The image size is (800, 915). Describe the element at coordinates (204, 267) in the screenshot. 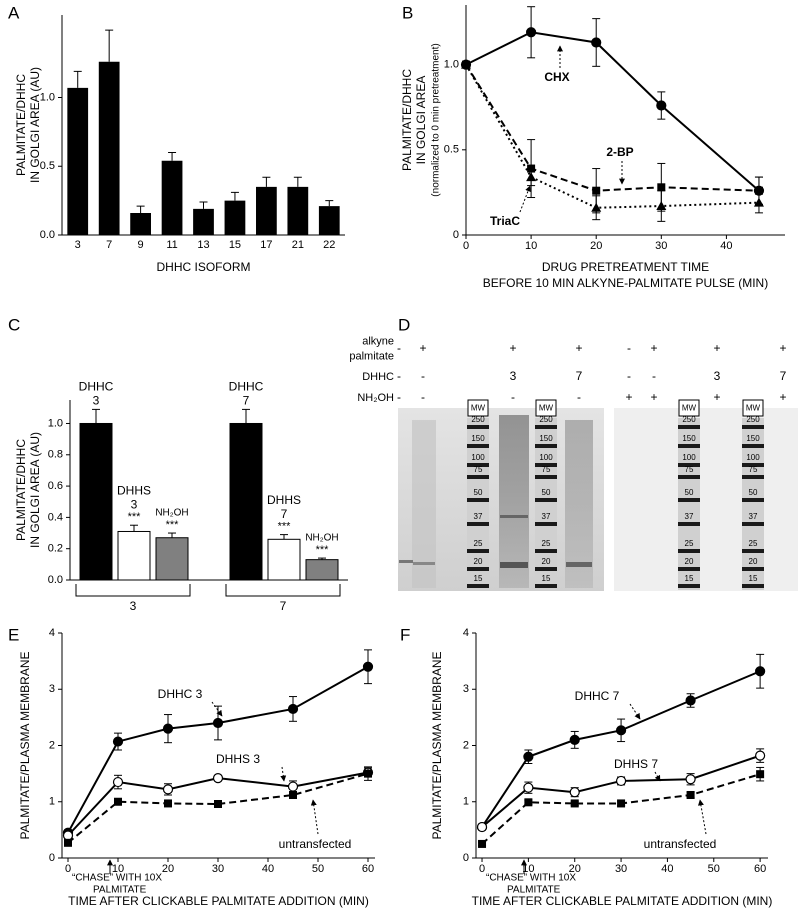

I see `x-axis-label: DHHC ISOFORM` at that location.